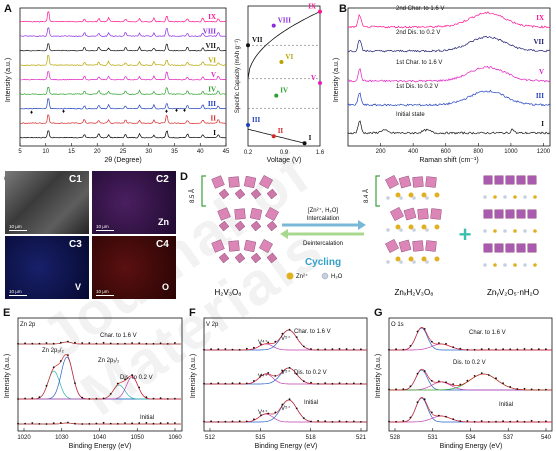 This screenshot has width=556, height=451. Describe the element at coordinates (210, 438) in the screenshot. I see `x-tick-label: 512` at that location.